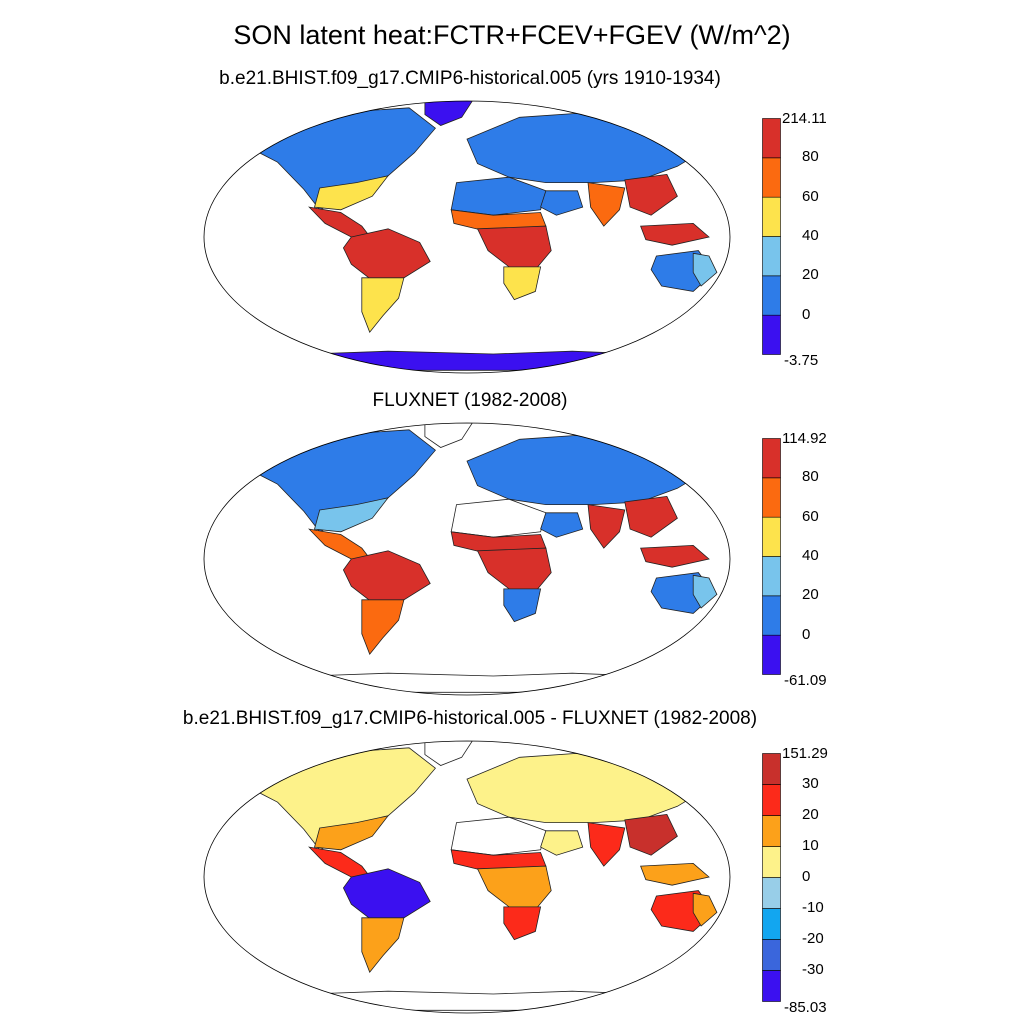  I want to click on panel-title-obs: FLUXNET (1982-2008), so click(470, 400).